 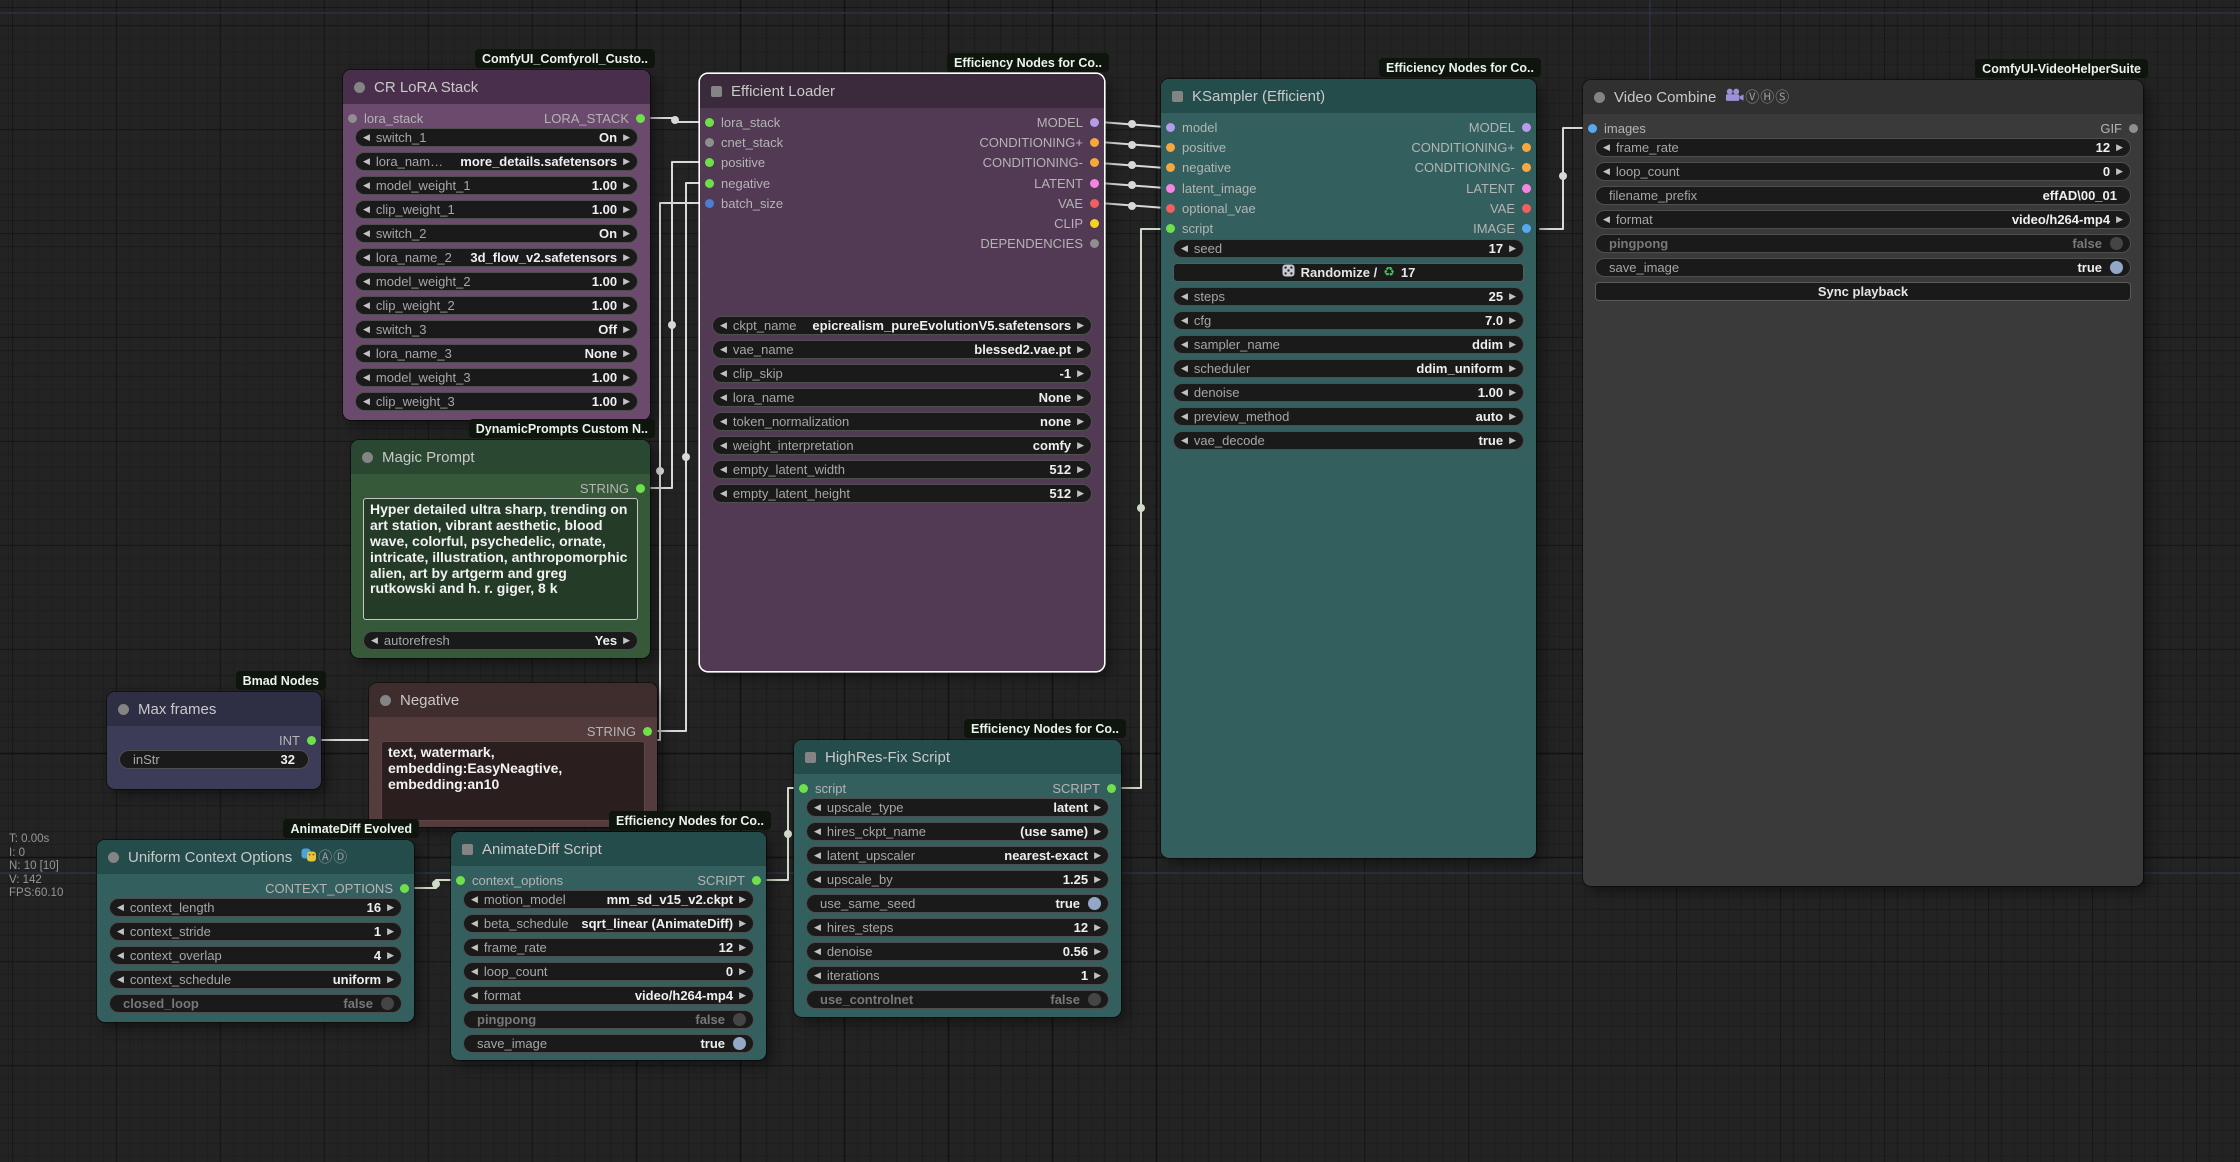 I want to click on output-socket-CONDITIONING+, so click(x=1094, y=142).